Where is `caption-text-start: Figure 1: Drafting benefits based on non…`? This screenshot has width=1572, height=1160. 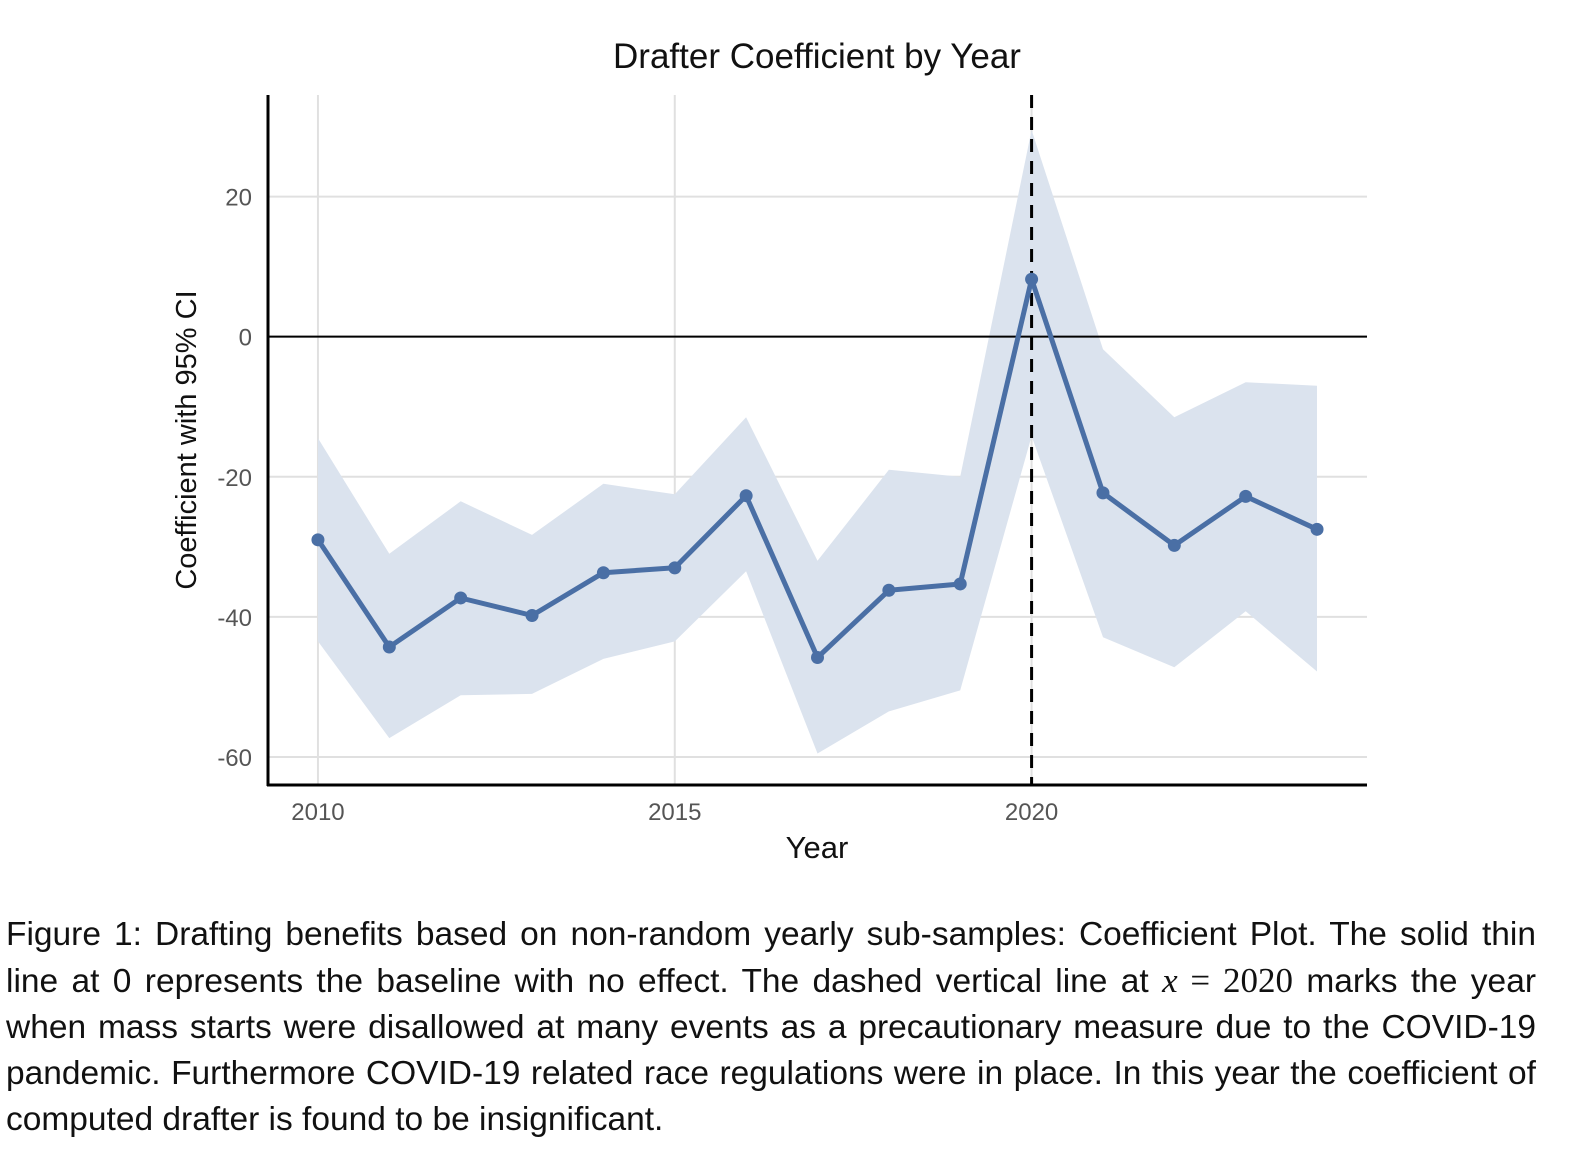
caption-text-start: Figure 1: Drafting benefits based on non… is located at coordinates (771, 958).